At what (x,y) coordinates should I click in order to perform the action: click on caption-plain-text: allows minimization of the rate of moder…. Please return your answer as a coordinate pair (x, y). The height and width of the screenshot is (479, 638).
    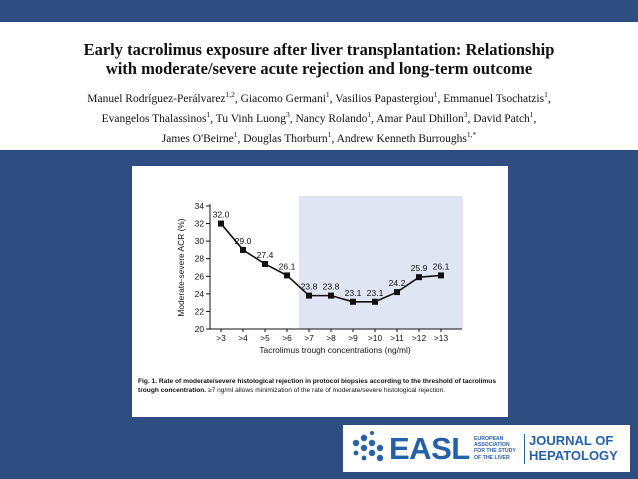
    Looking at the image, I should click on (340, 391).